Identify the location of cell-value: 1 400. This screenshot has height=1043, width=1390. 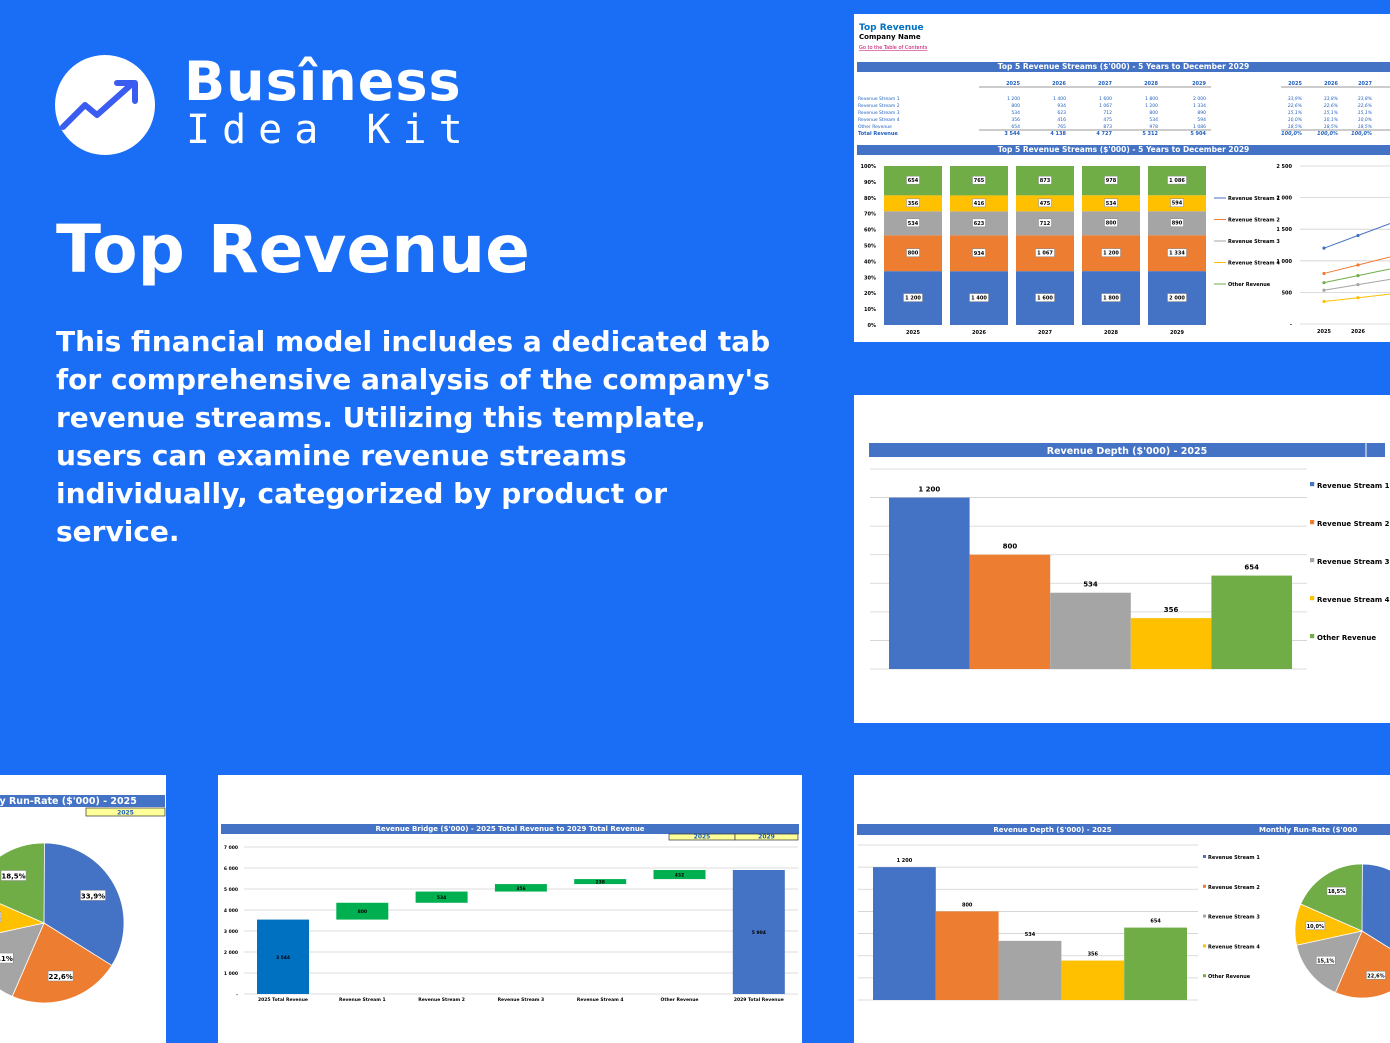
(1059, 99).